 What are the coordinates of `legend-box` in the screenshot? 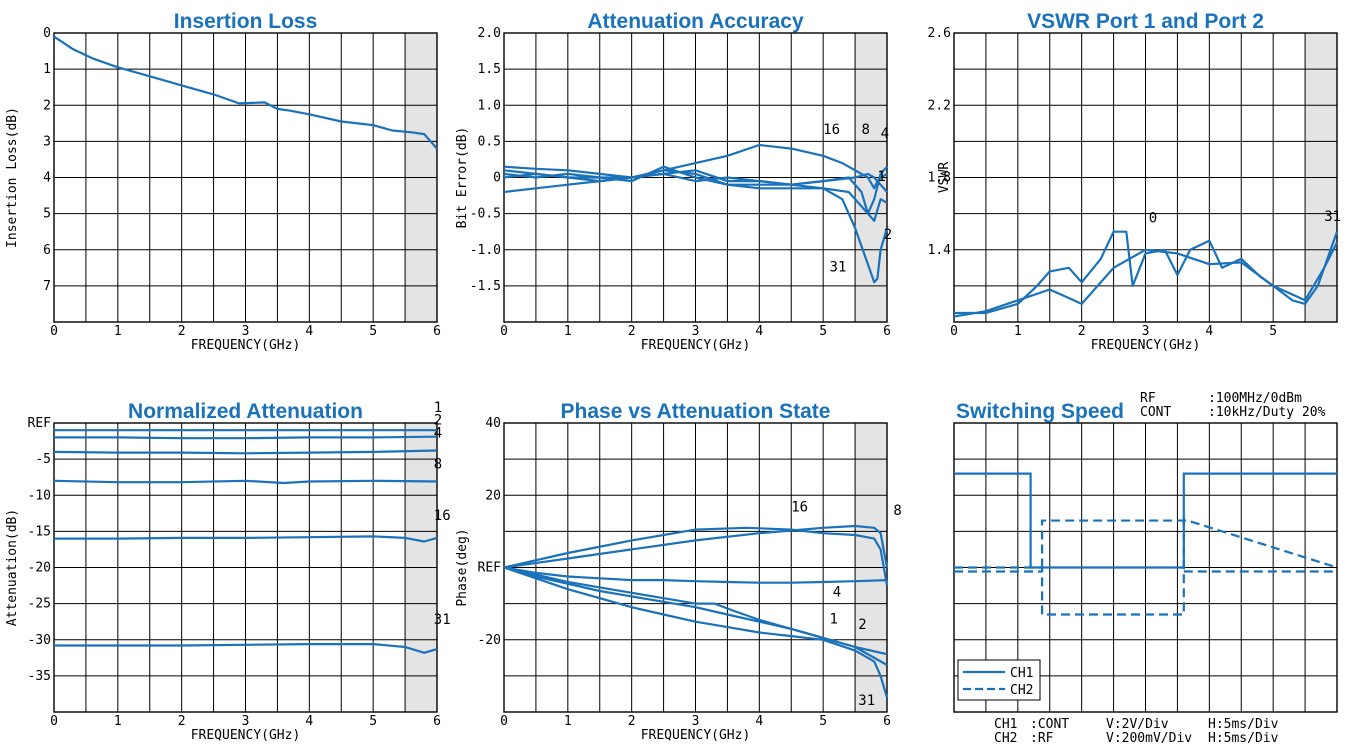 It's located at (999, 680).